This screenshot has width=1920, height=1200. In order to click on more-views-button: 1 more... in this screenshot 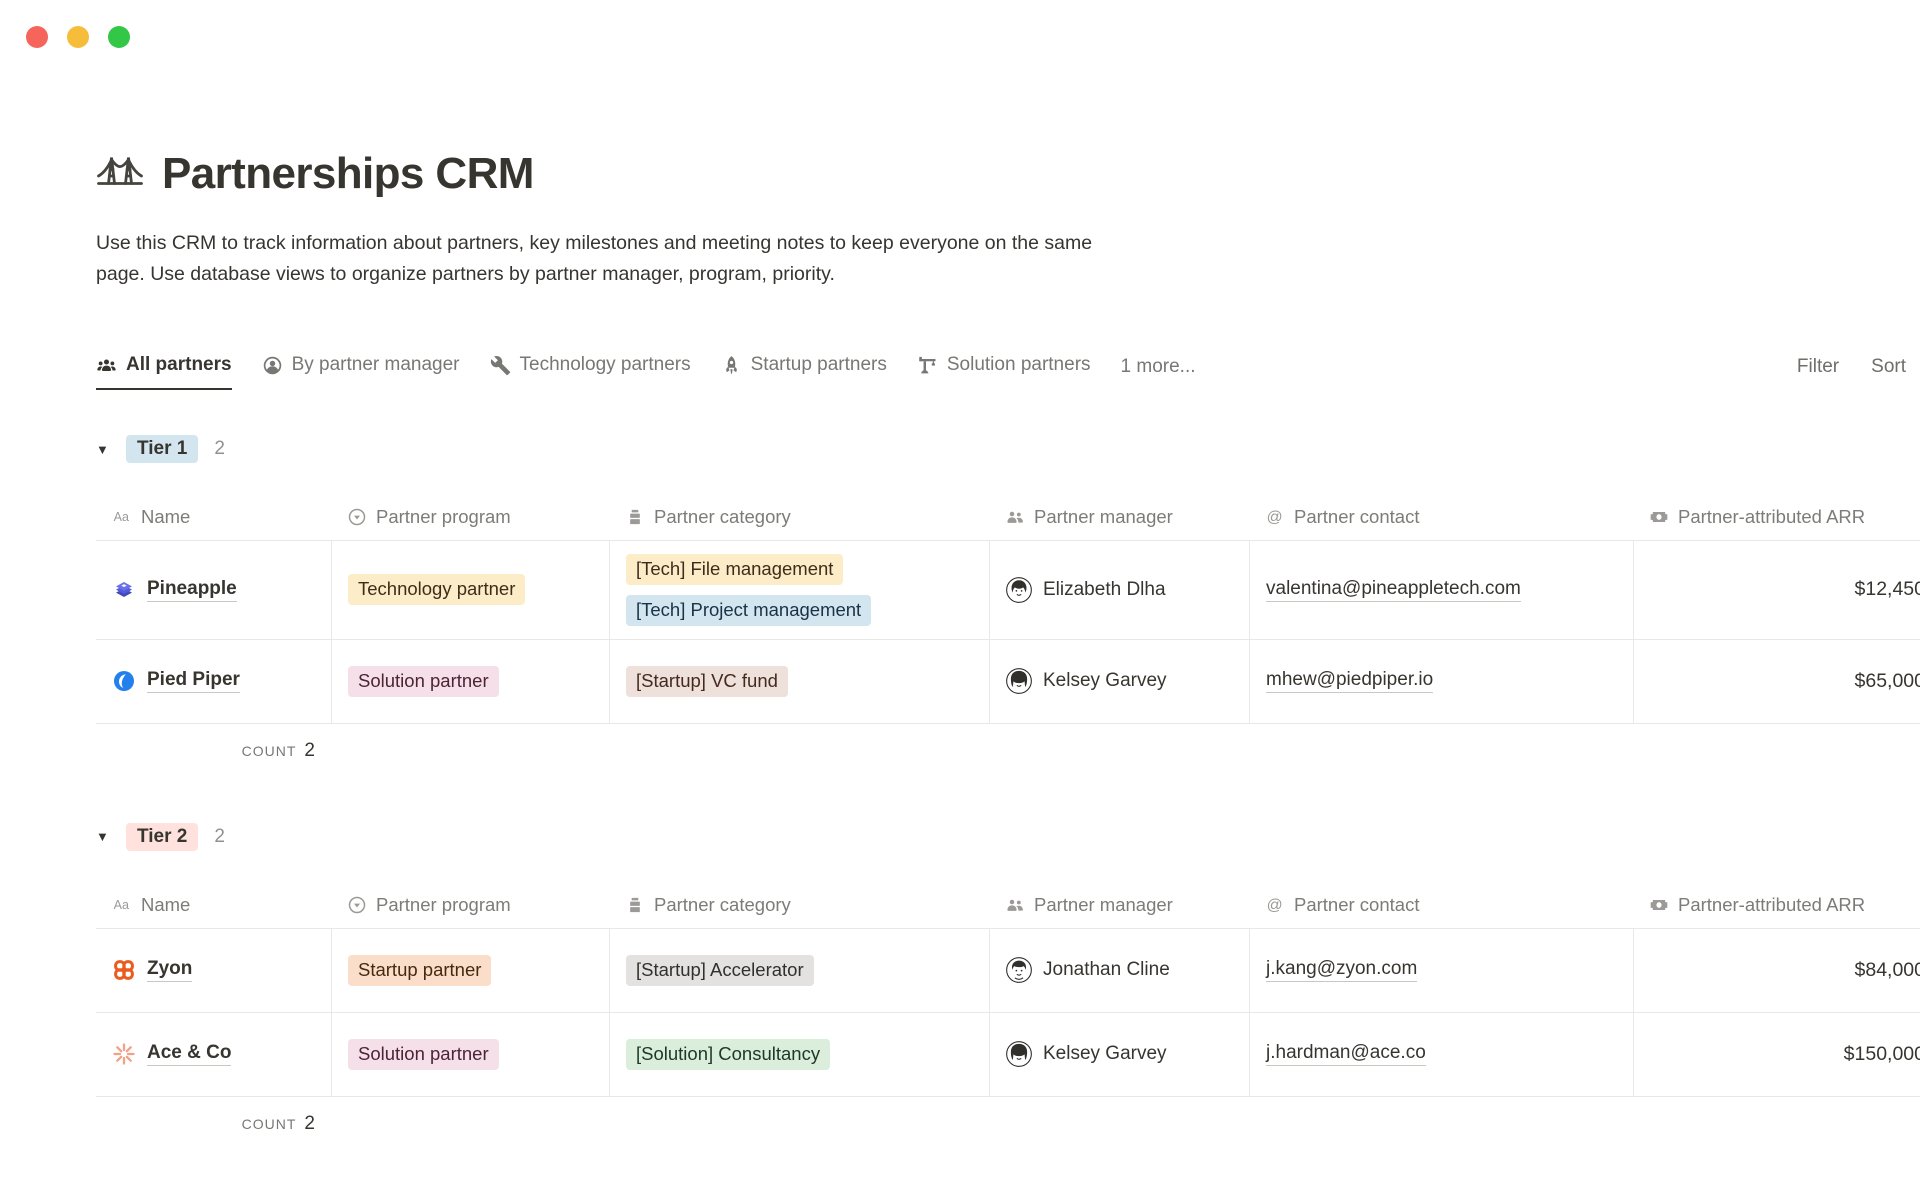, I will do `click(1158, 366)`.